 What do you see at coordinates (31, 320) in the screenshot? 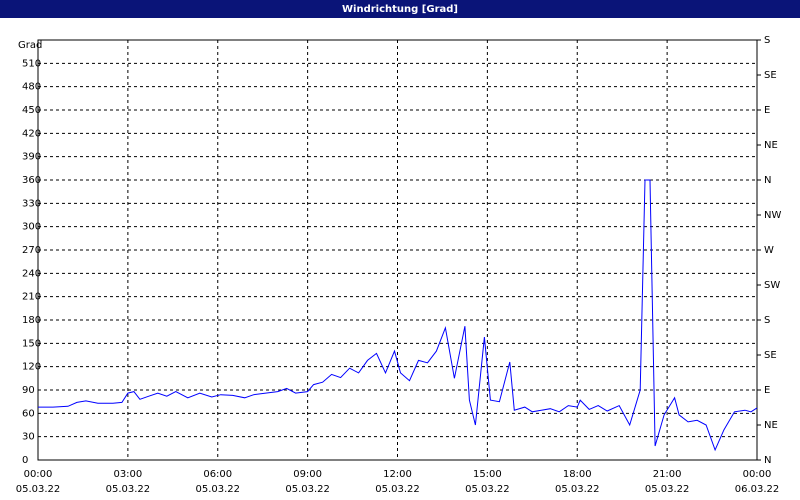
I see `y-tick-label: 180` at bounding box center [31, 320].